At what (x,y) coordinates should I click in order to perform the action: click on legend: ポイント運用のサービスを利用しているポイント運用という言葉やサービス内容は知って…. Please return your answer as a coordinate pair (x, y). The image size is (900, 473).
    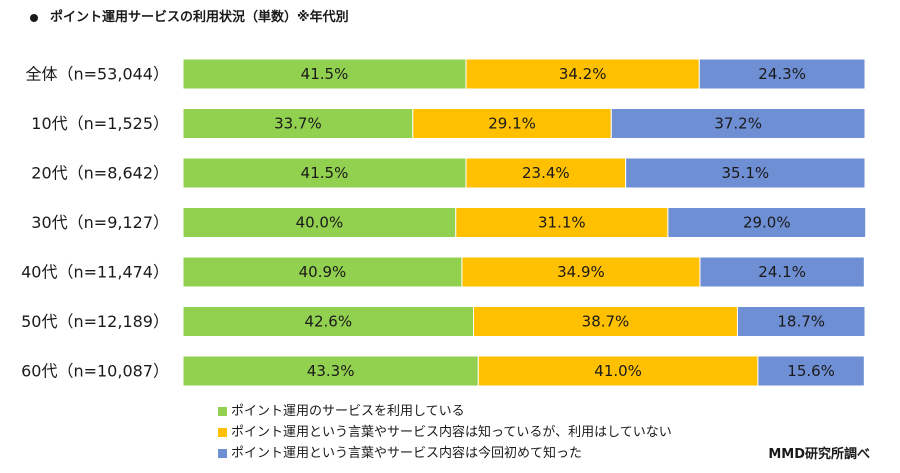
    Looking at the image, I should click on (445, 432).